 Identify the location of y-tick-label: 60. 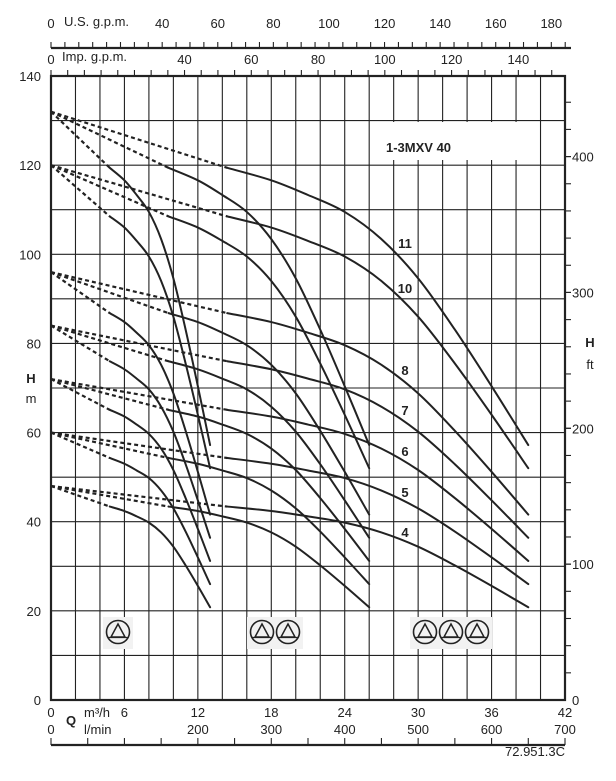
(34, 433).